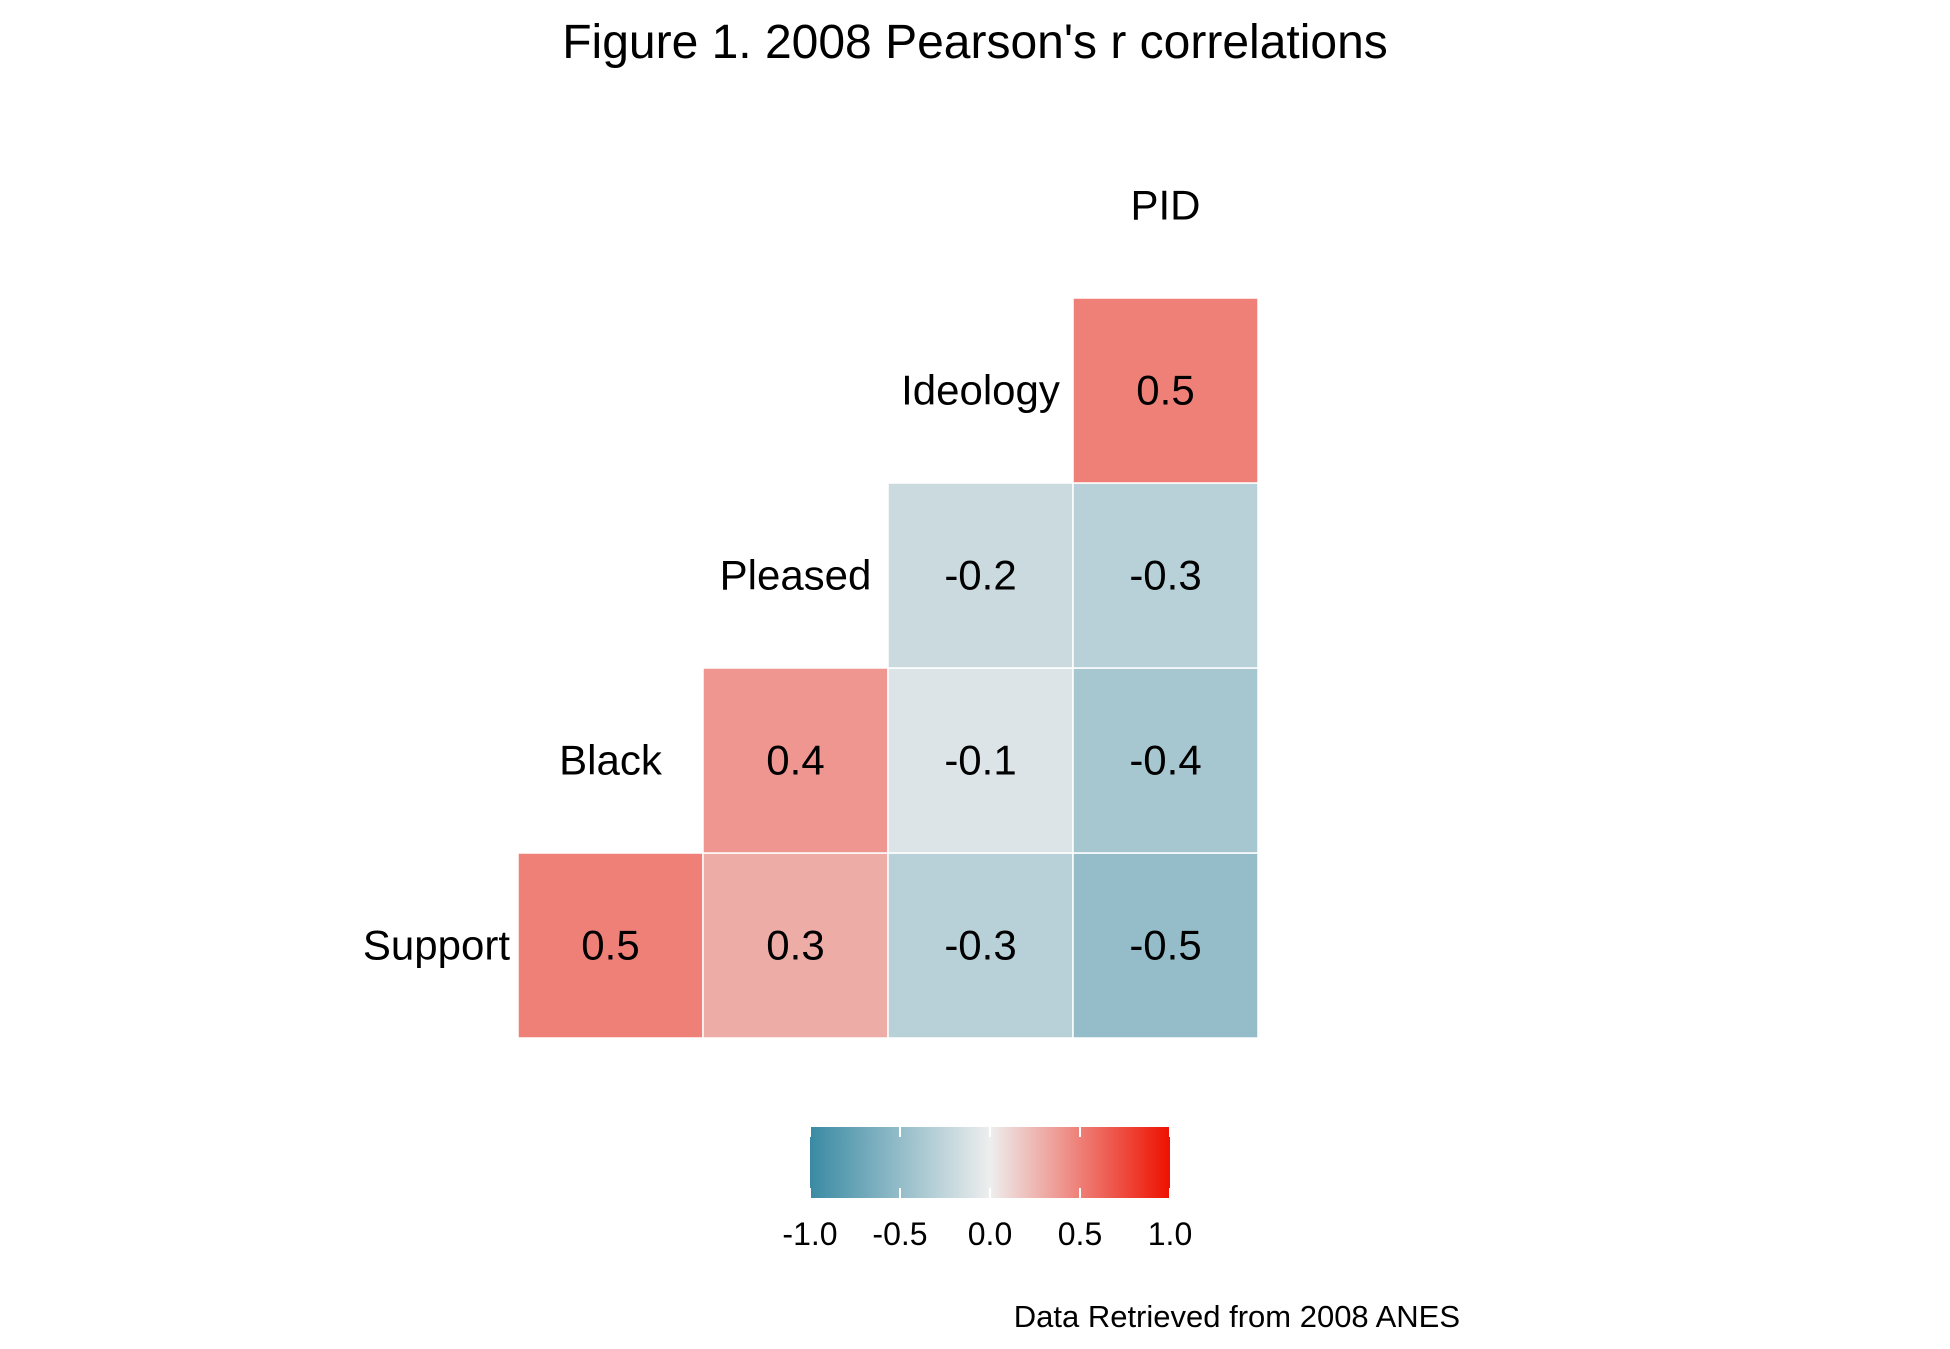 Image resolution: width=1950 pixels, height=1349 pixels. I want to click on cell-value-label: 0.4, so click(795, 760).